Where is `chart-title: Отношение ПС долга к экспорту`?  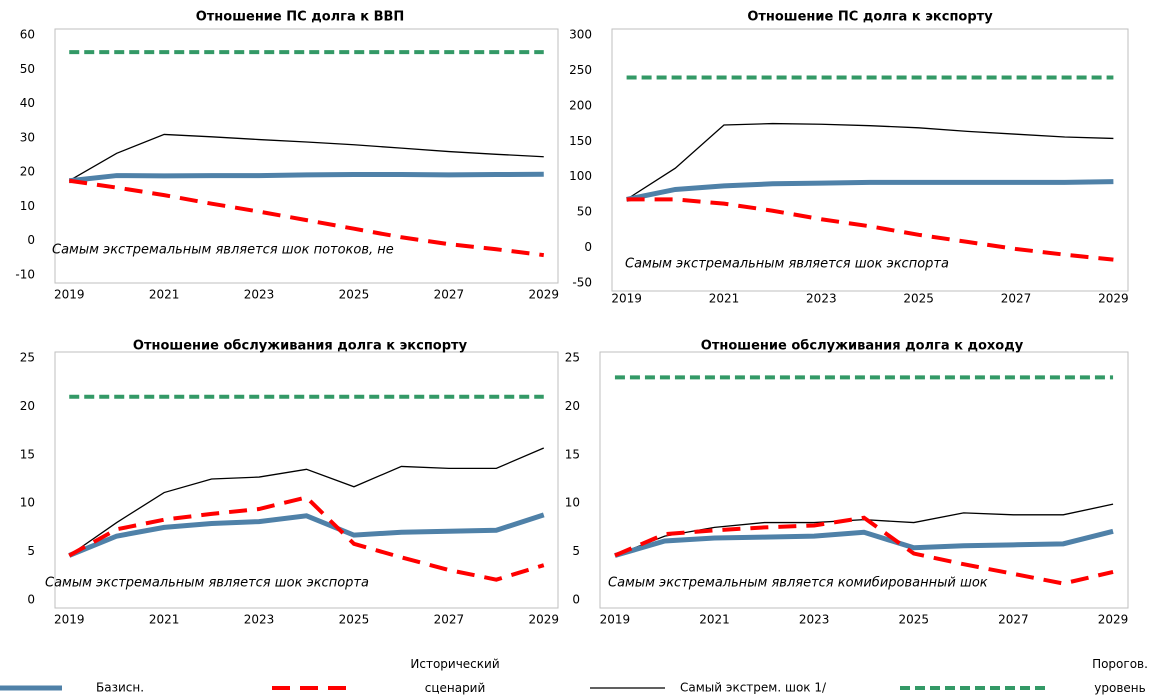
chart-title: Отношение ПС долга к экспорту is located at coordinates (870, 17).